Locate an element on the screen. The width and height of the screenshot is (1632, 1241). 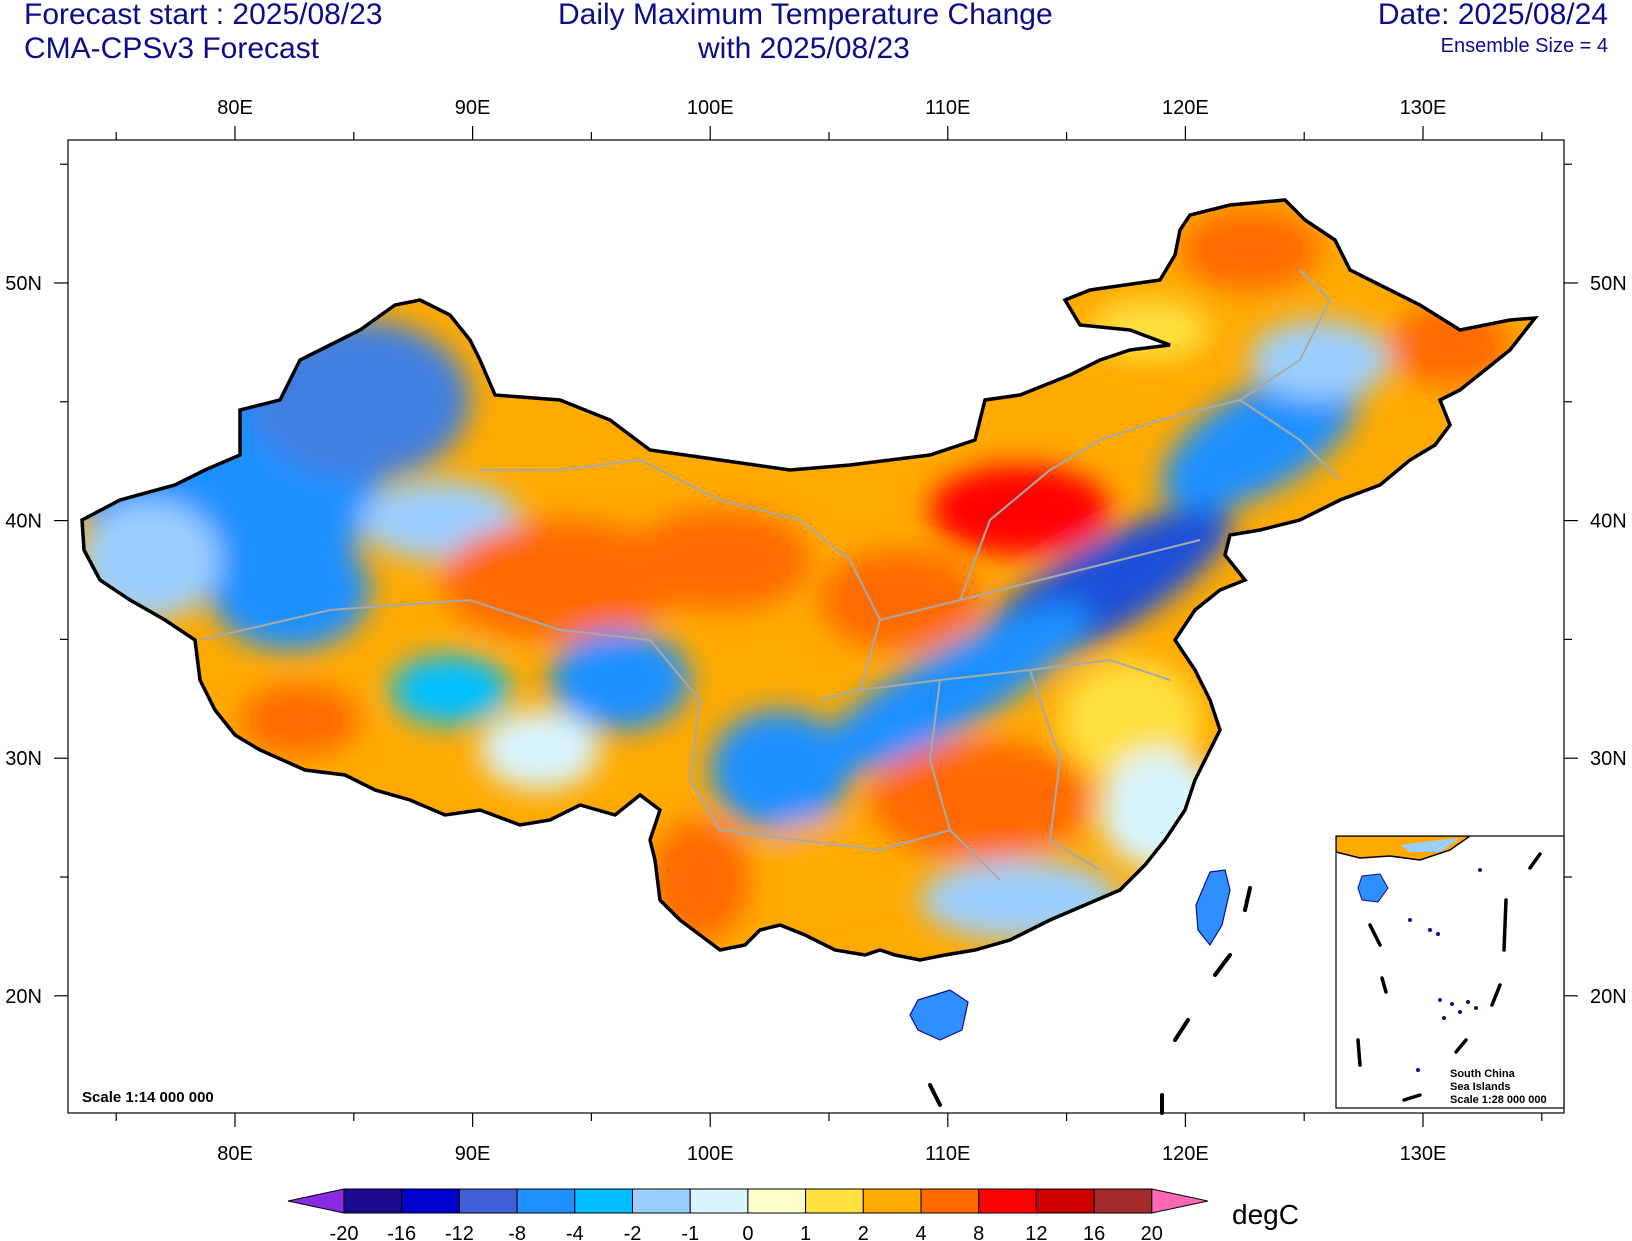
ensemble-size-label: Ensemble Size = 4 is located at coordinates (1524, 46).